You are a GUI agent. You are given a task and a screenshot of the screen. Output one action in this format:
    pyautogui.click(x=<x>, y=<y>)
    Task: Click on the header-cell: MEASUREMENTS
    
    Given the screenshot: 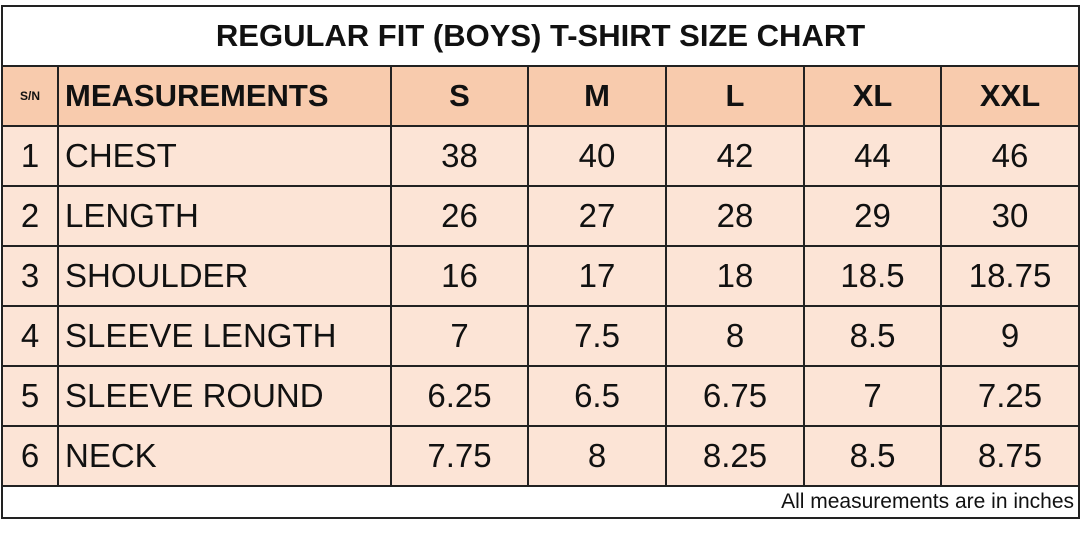 What is the action you would take?
    pyautogui.click(x=224, y=96)
    